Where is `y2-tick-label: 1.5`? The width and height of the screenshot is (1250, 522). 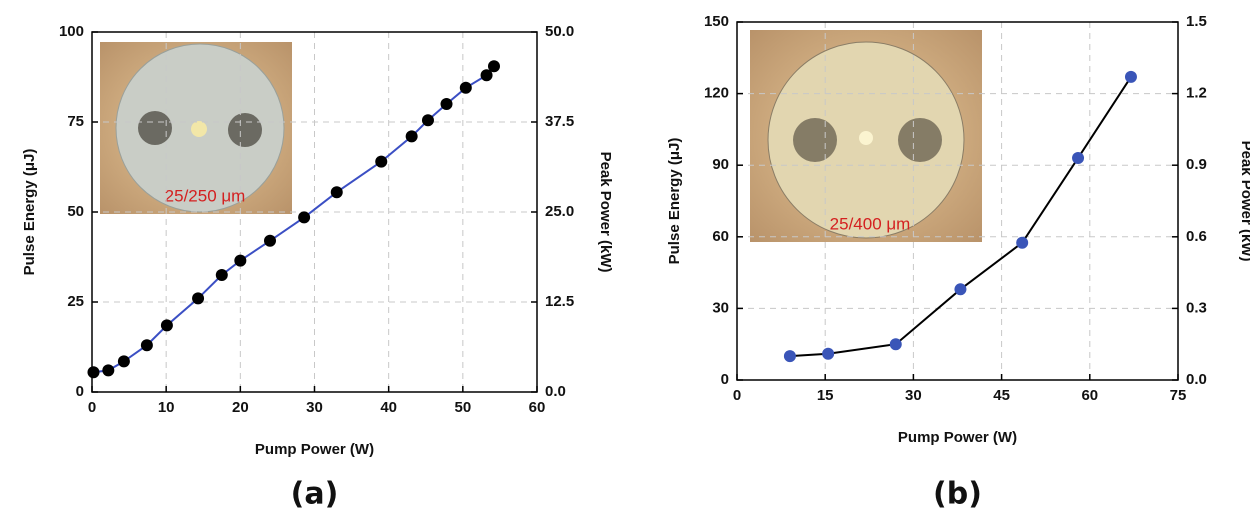 y2-tick-label: 1.5 is located at coordinates (1196, 21).